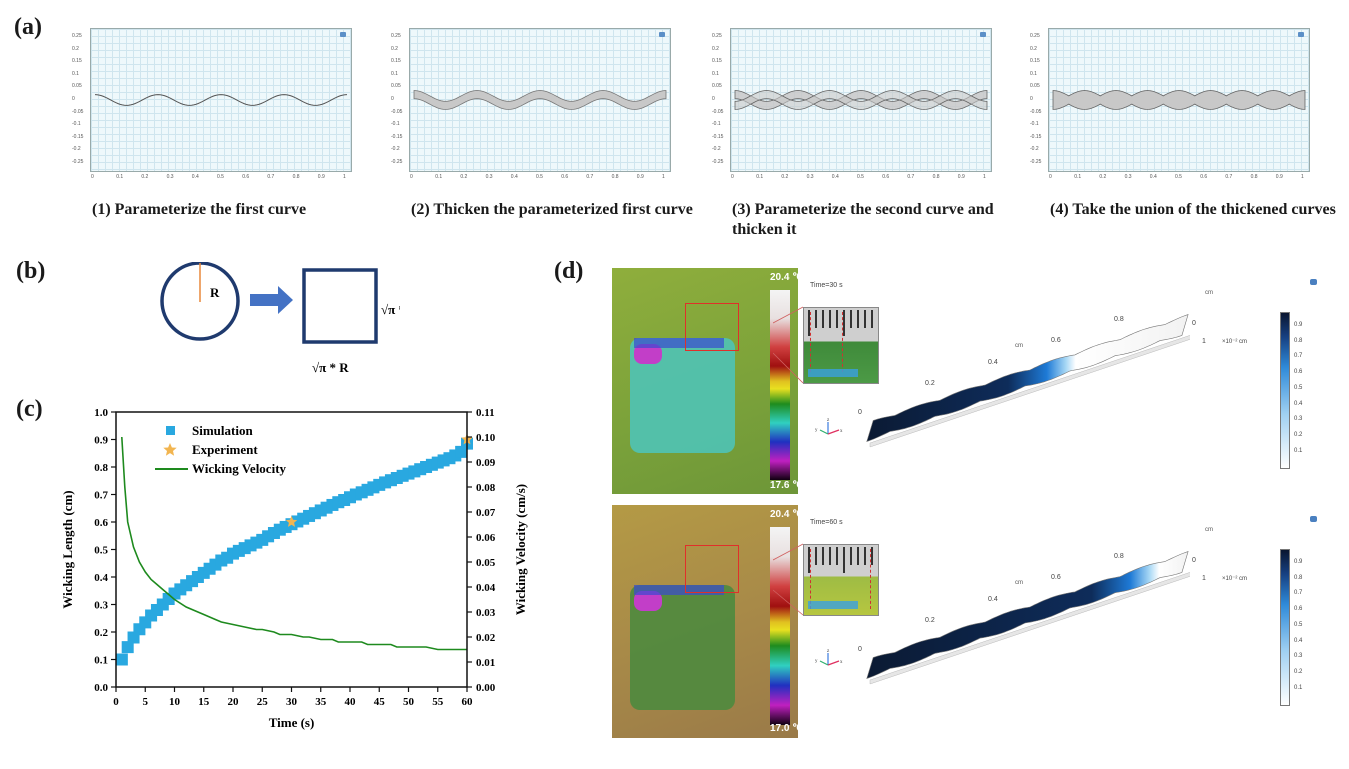 This screenshot has width=1349, height=769. I want to click on z-tick-label: 0, so click(1194, 323).